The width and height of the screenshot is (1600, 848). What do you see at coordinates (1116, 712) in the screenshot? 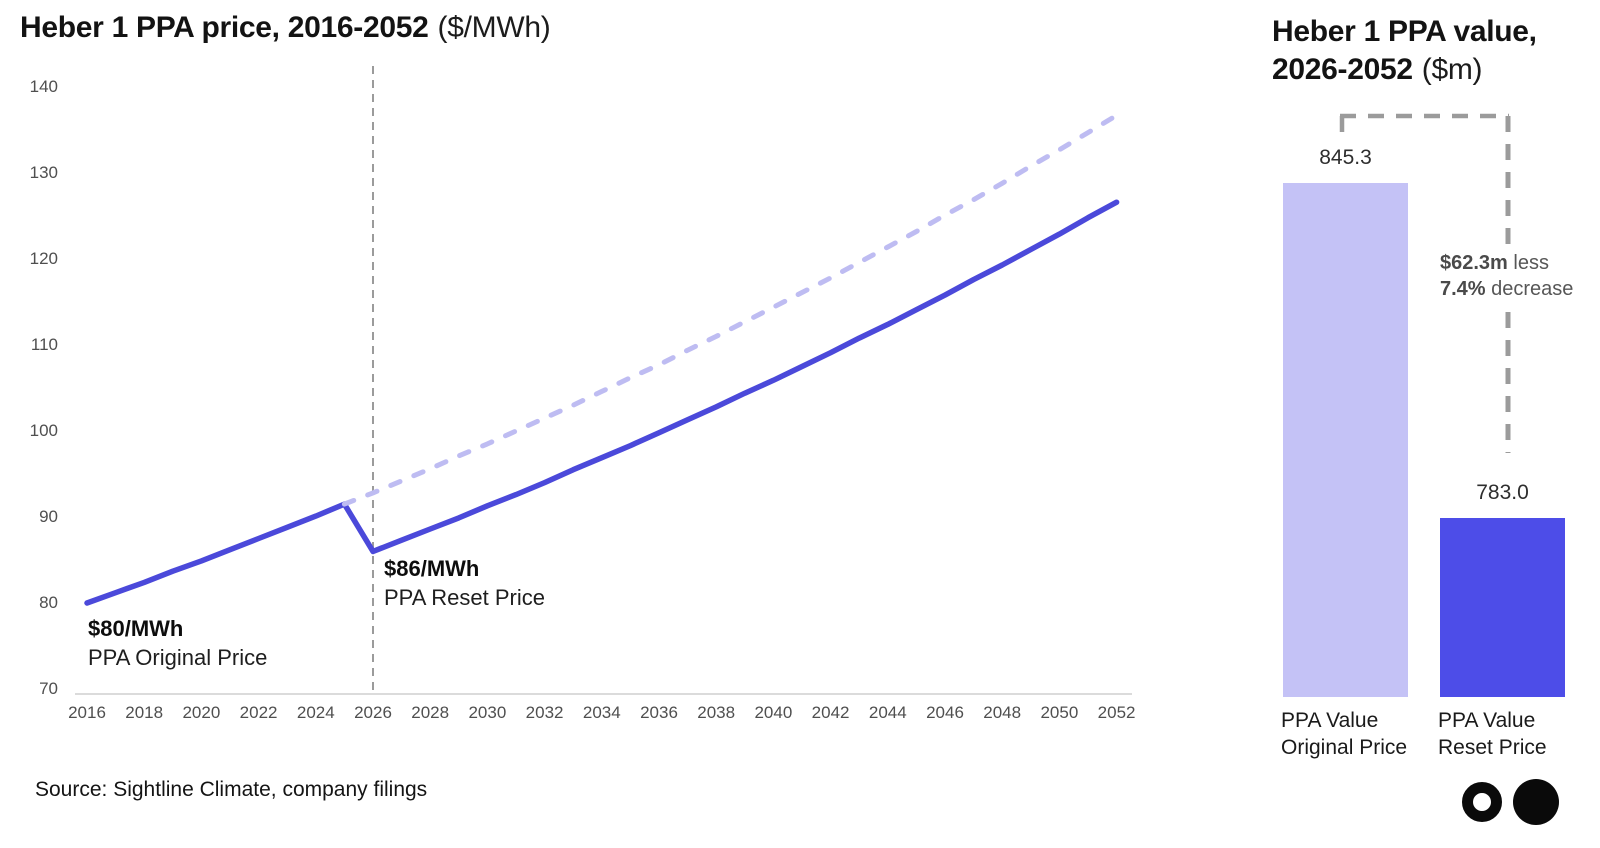
I see `x-tick-label: 2052` at bounding box center [1116, 712].